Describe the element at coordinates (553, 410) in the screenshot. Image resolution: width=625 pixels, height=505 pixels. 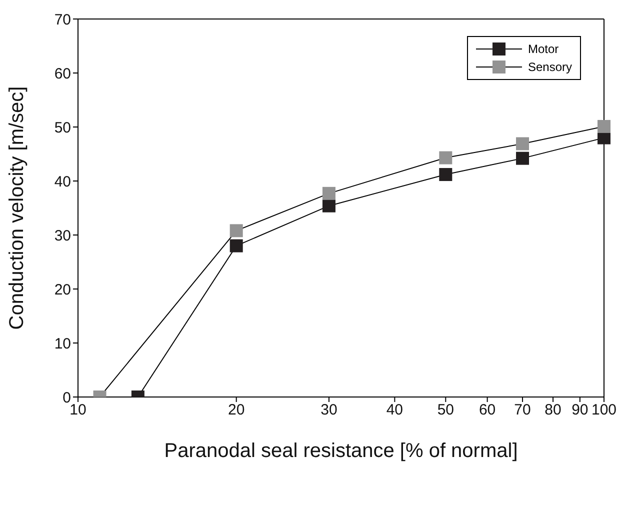
I see `x-tick-label: 80` at that location.